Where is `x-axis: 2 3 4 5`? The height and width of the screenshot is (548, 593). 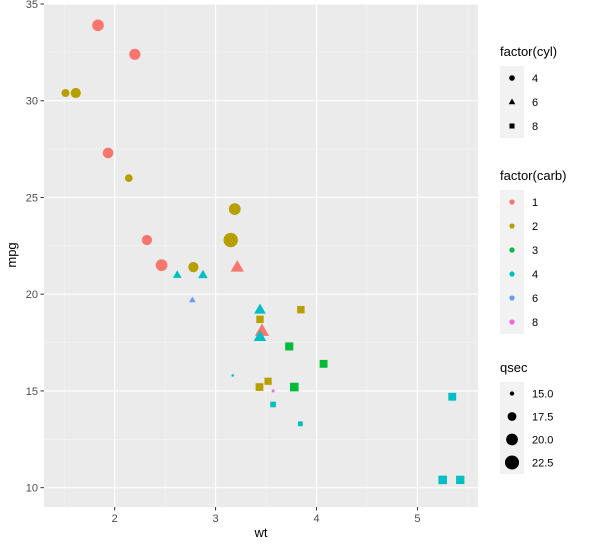
x-axis: 2 3 4 5 is located at coordinates (266, 516).